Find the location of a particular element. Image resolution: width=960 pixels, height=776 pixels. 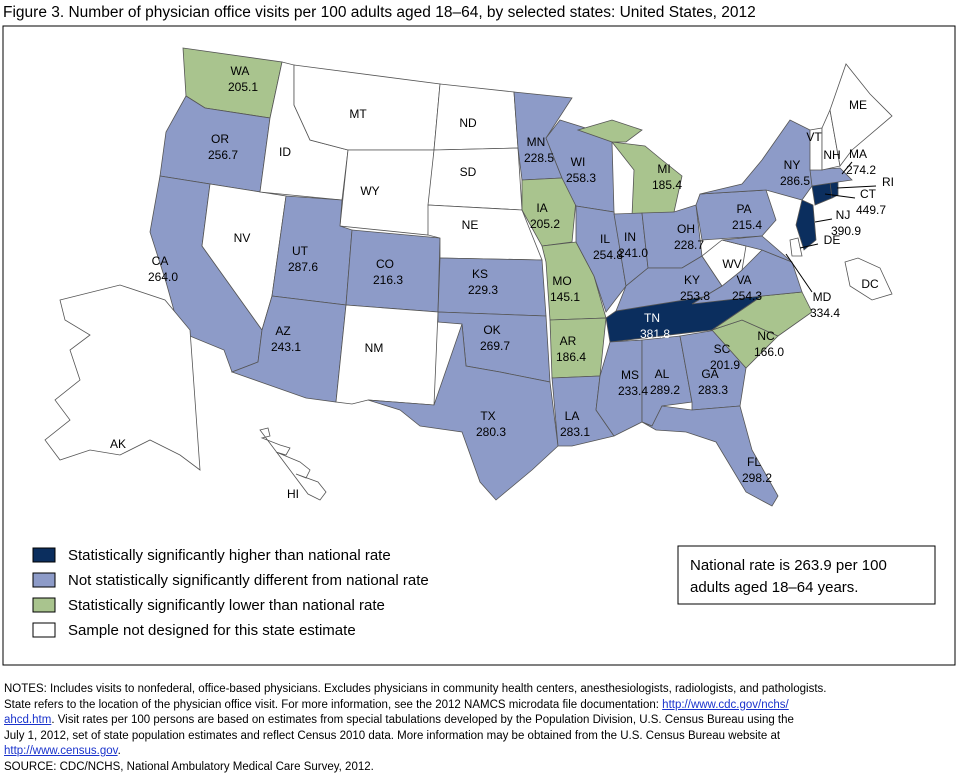

state-rate: 229.3 is located at coordinates (483, 290).